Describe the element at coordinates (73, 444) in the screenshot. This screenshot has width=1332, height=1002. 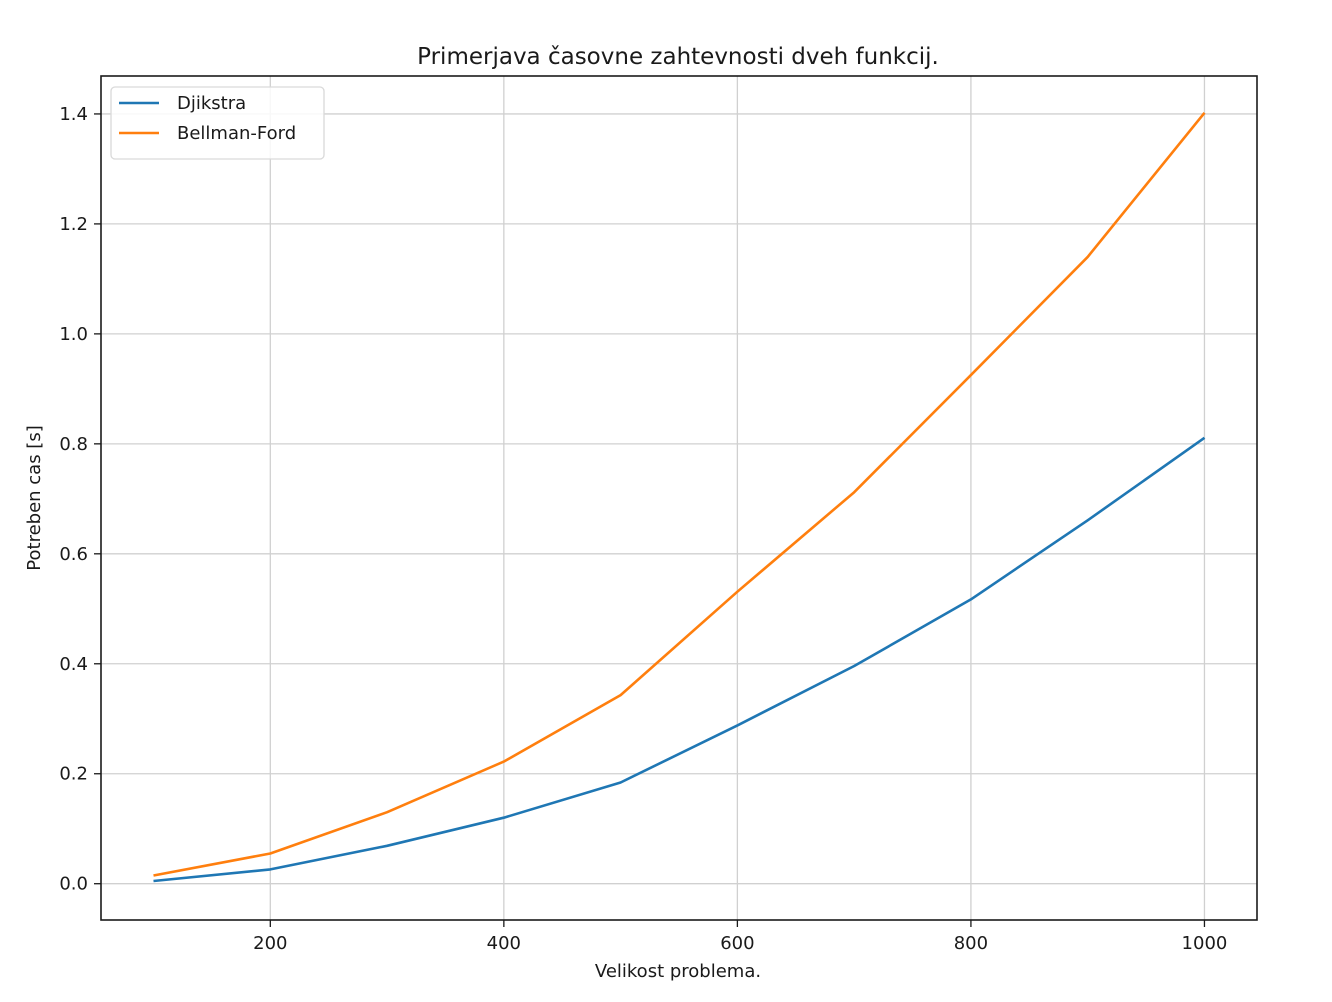
I see `y-tick-label: 0.8` at that location.